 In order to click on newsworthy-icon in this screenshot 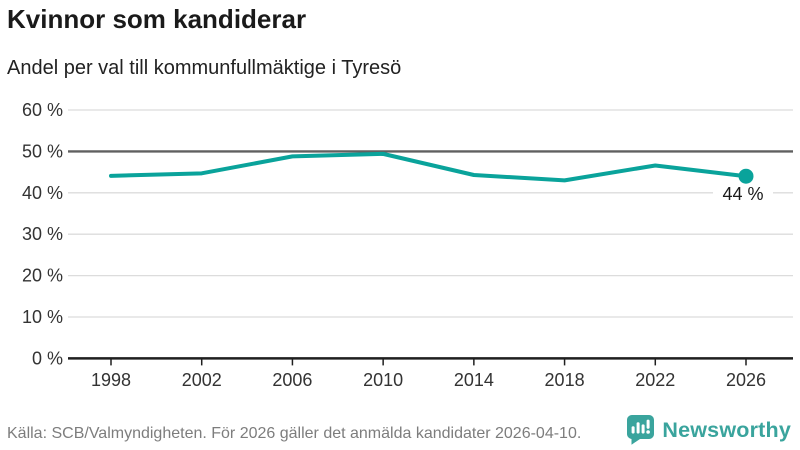, I will do `click(641, 430)`.